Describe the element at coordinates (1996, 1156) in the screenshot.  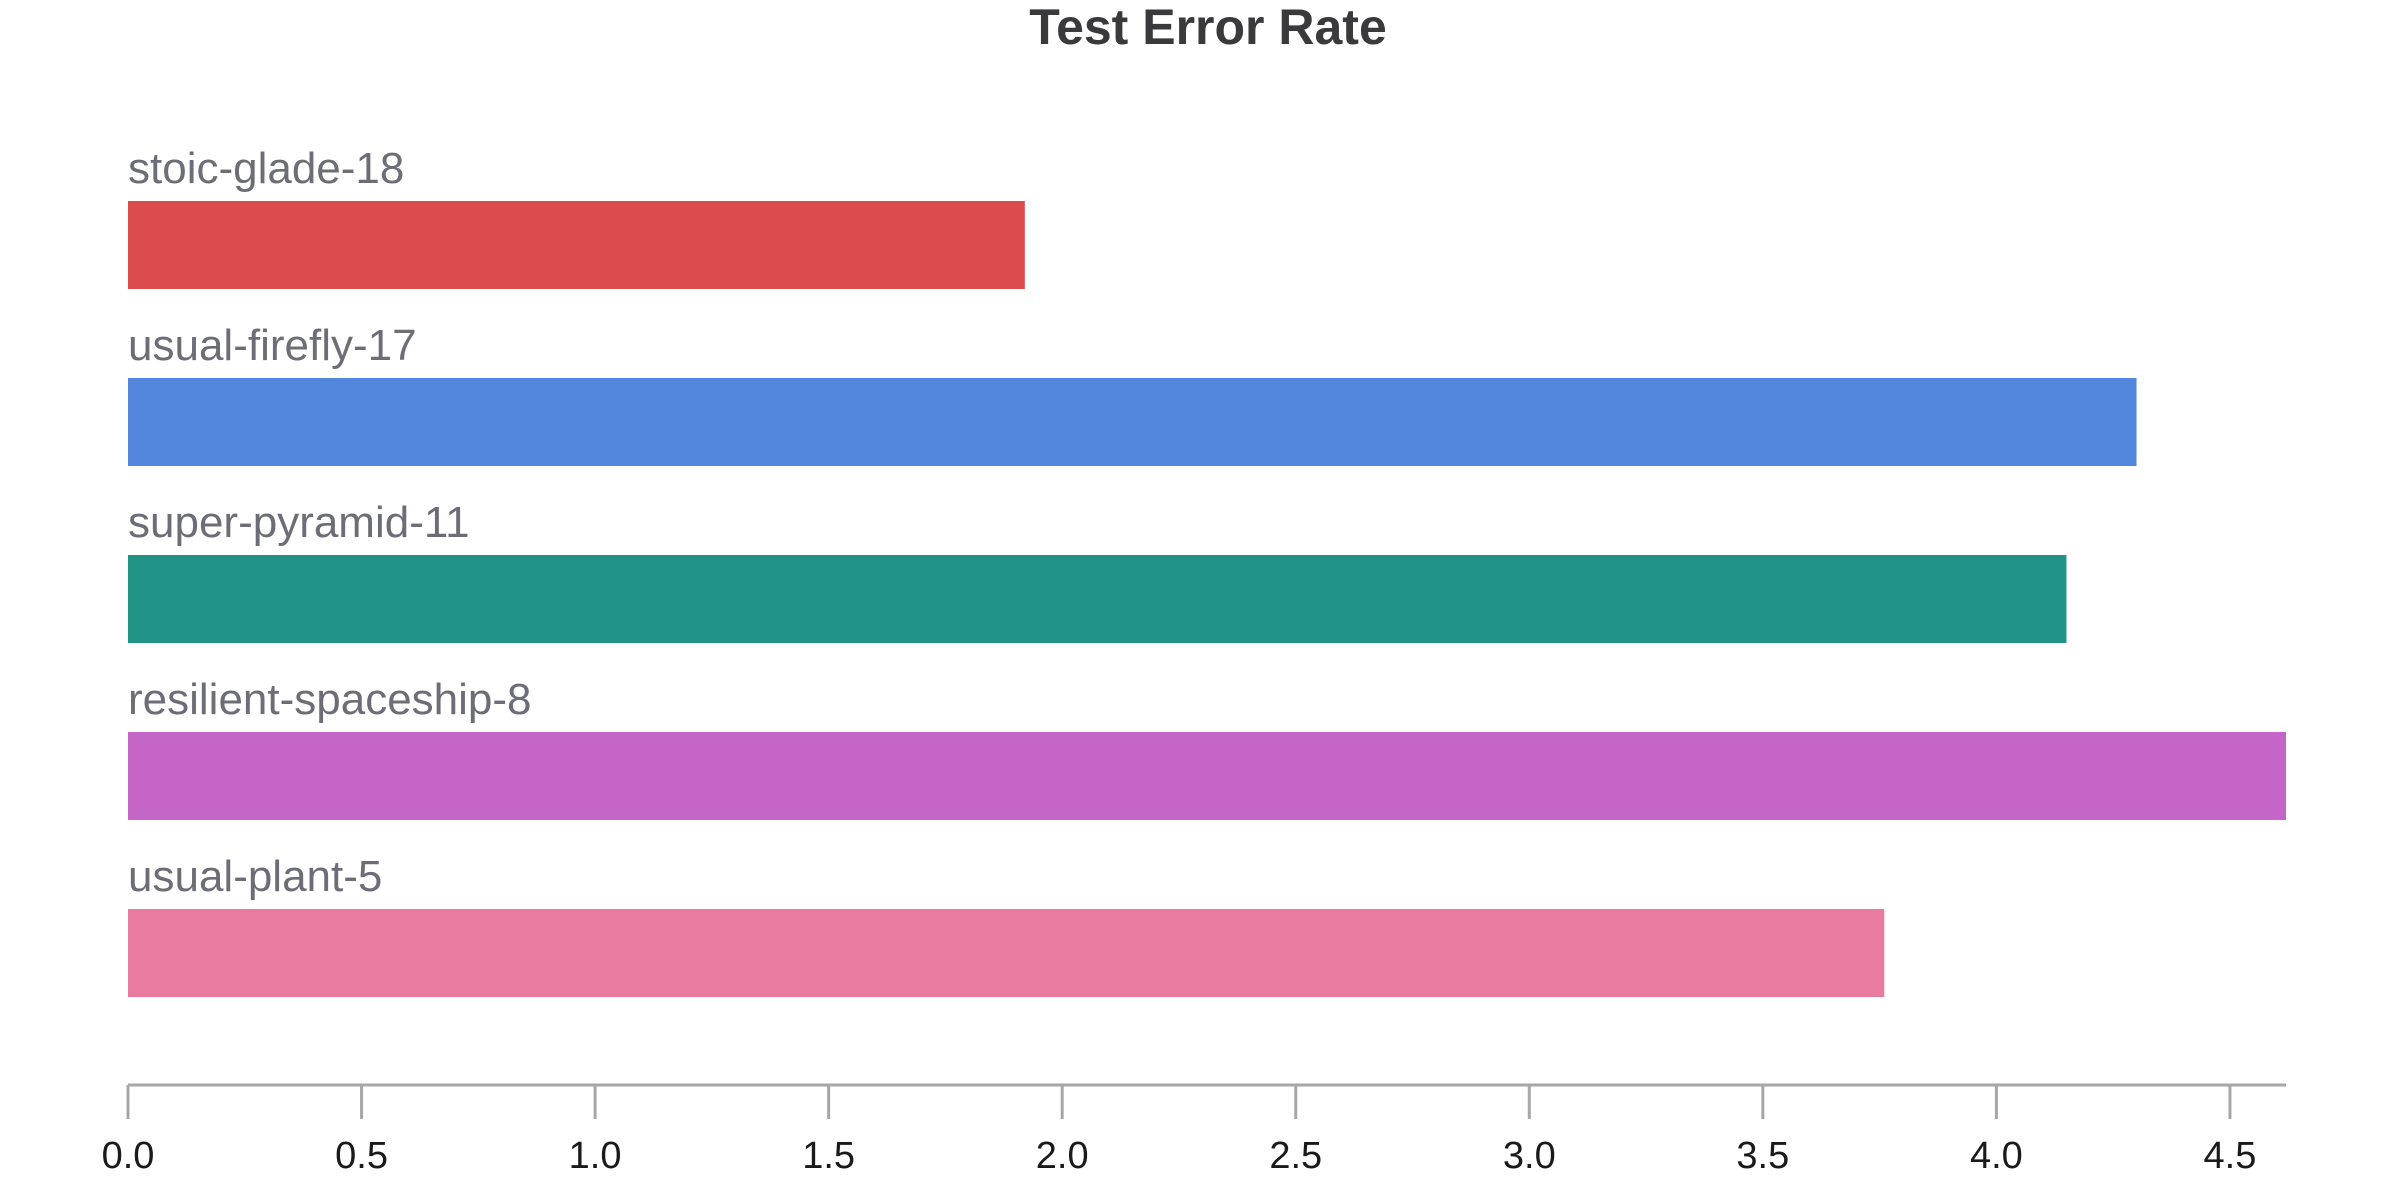
I see `x-tick-label-4-0: 4.0` at that location.